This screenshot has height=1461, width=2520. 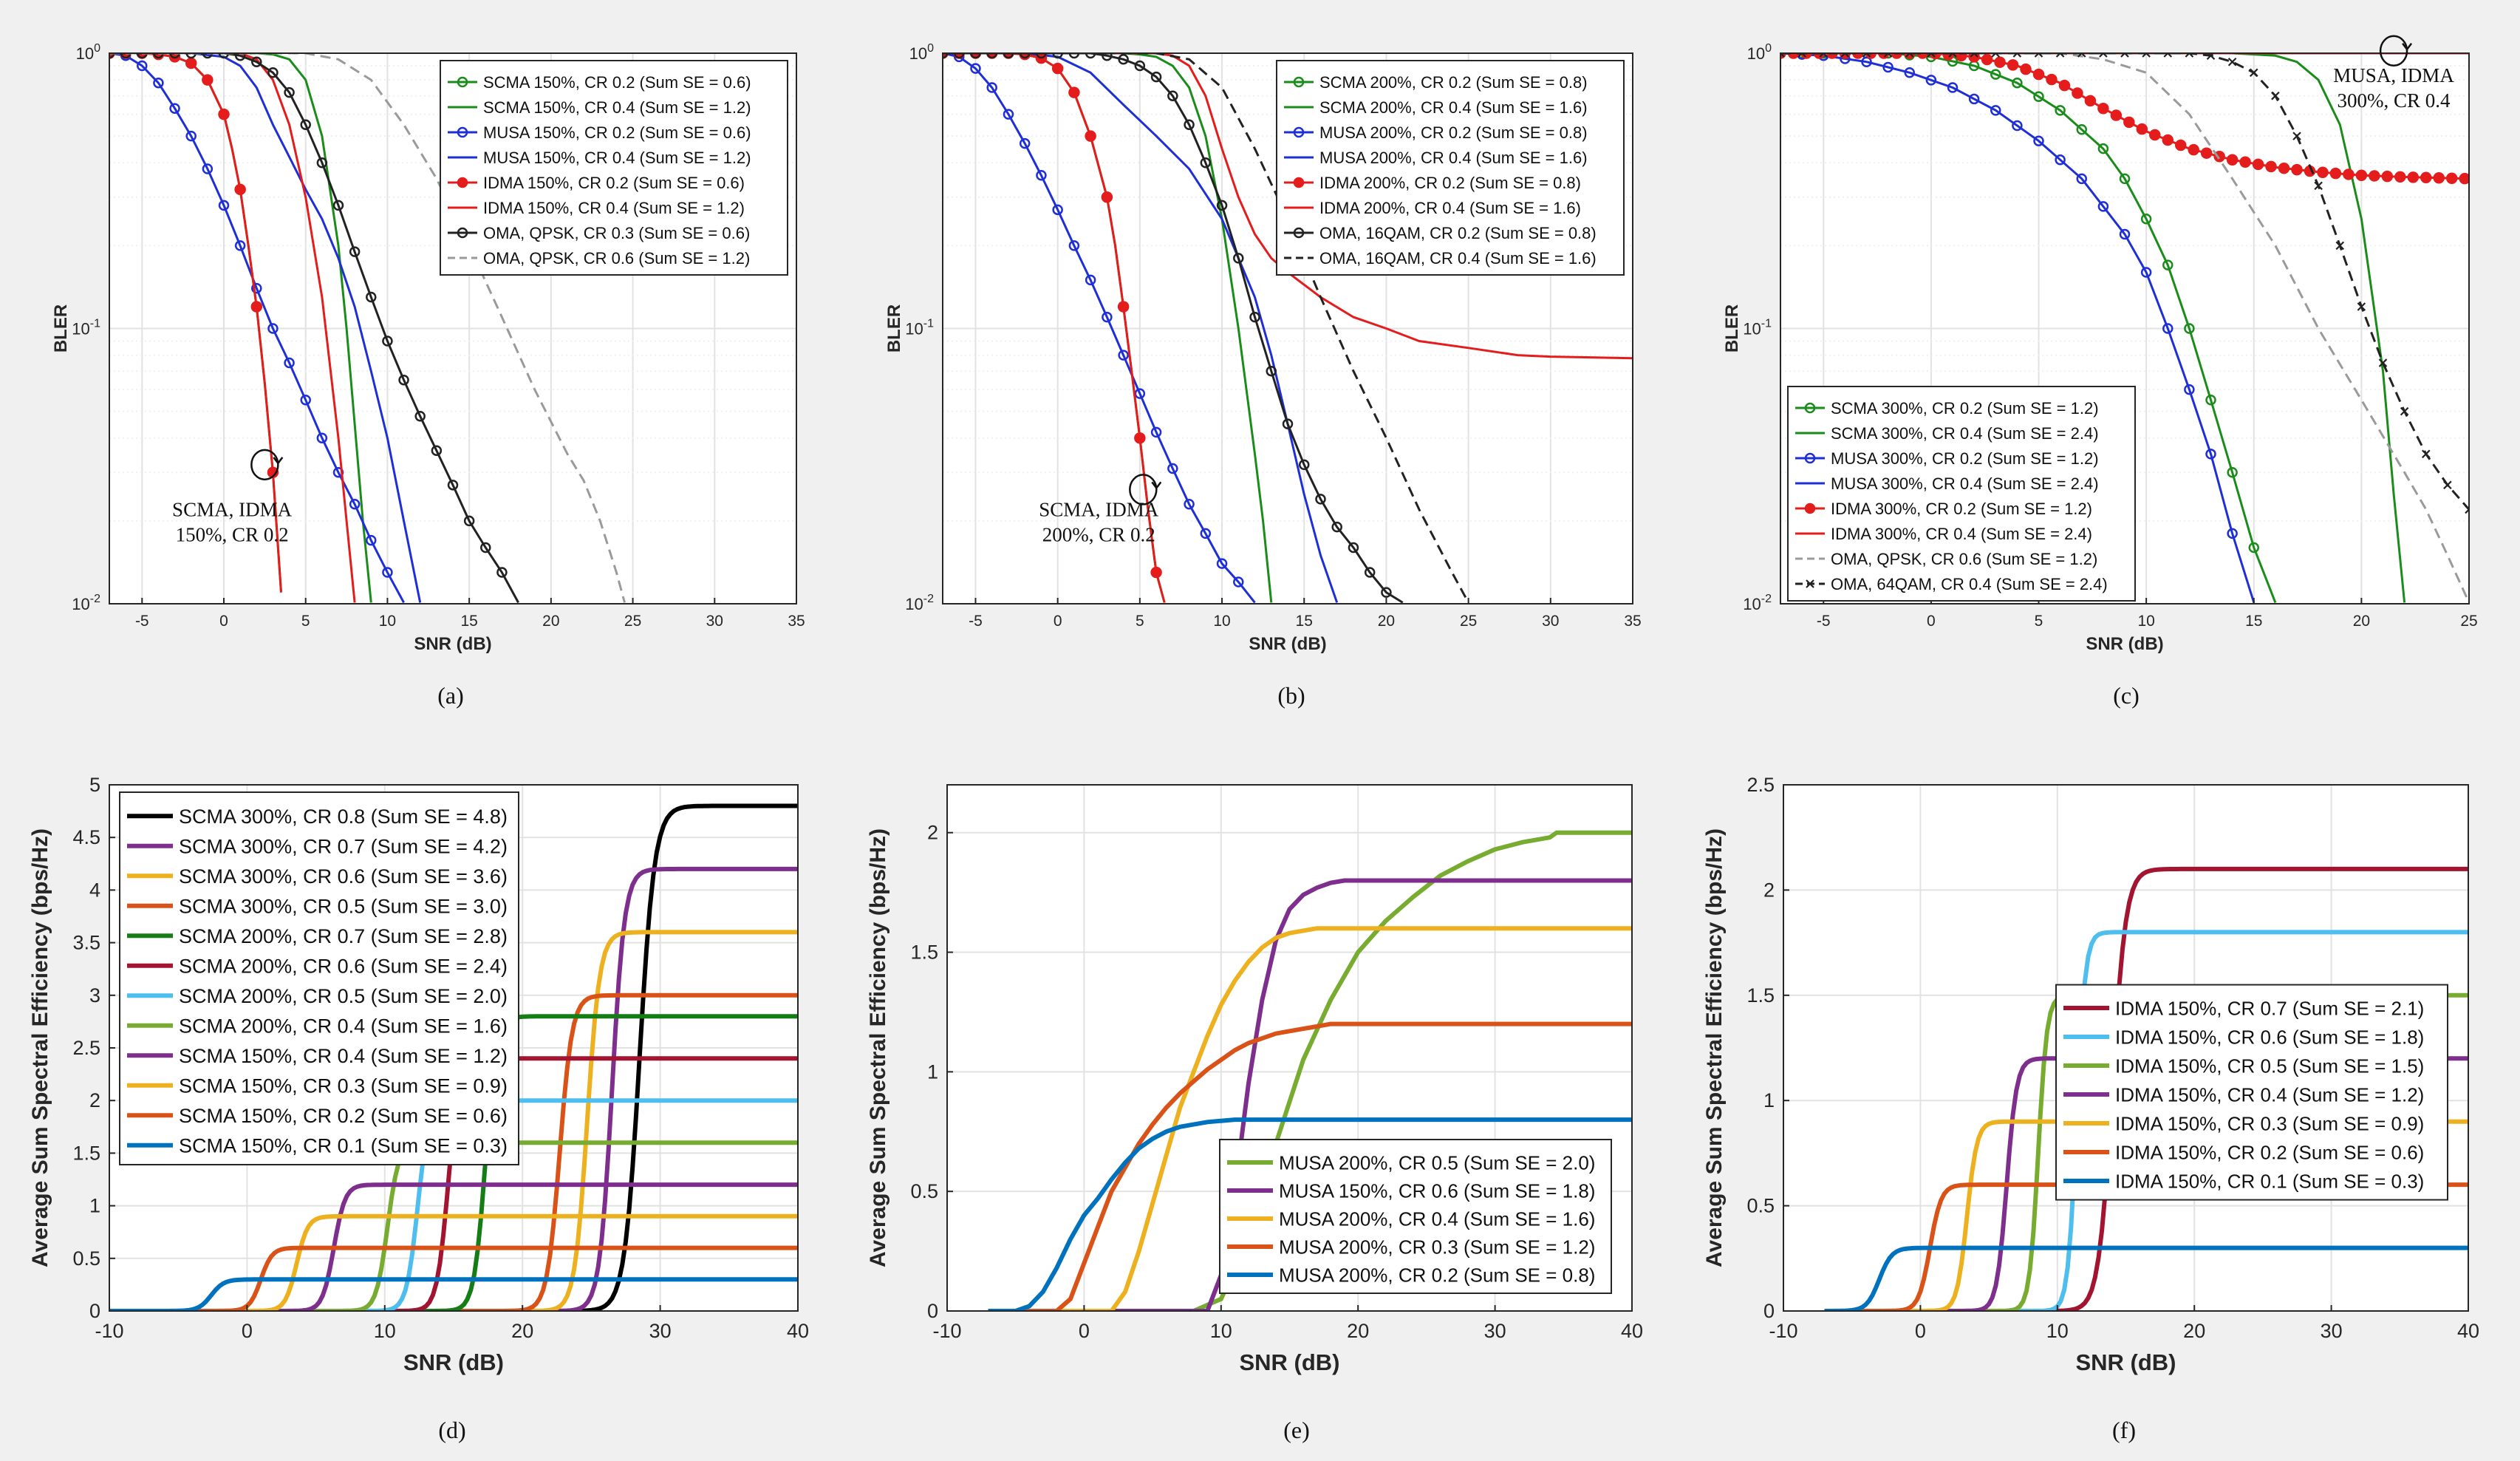 I want to click on subfigure-label: (c), so click(x=2126, y=695).